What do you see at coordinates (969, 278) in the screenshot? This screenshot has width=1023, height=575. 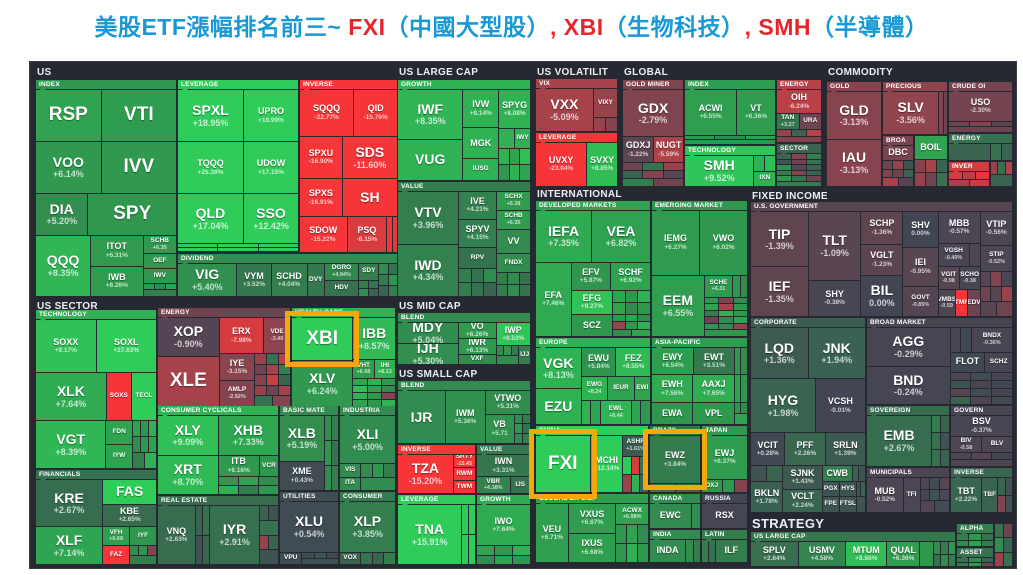 I see `etf-tile-scho: SCHO -0.38` at bounding box center [969, 278].